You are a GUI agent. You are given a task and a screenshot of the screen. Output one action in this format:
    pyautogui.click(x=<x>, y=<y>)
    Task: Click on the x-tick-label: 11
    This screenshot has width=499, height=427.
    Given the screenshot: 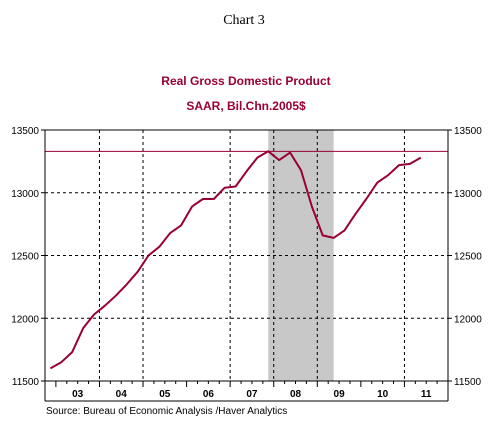 What is the action you would take?
    pyautogui.click(x=426, y=394)
    